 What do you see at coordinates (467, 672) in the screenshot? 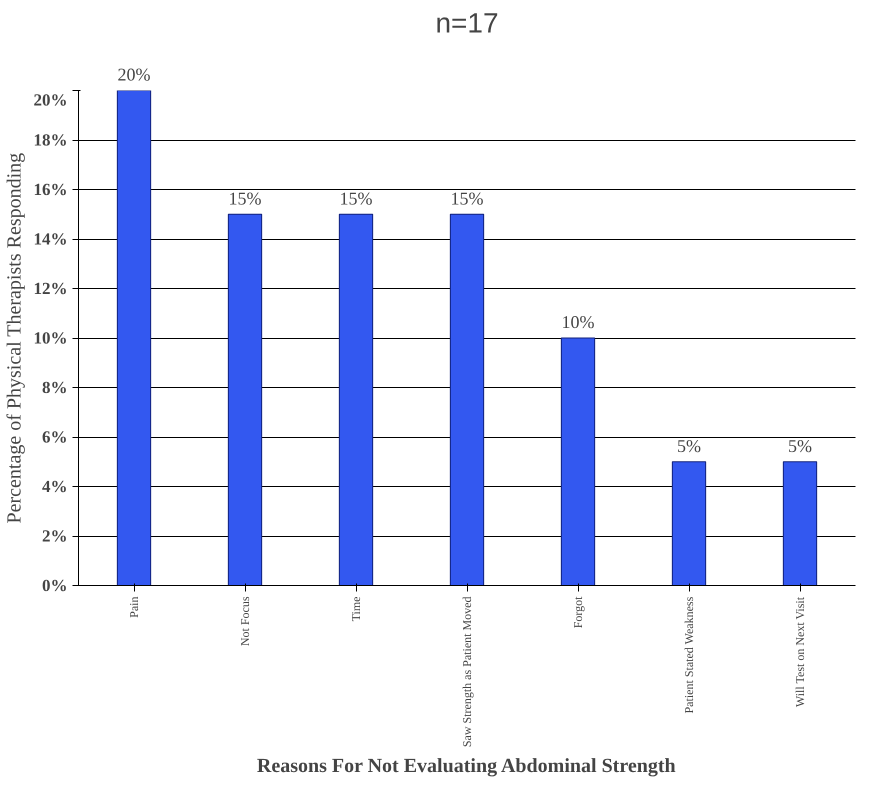
I see `x-tick-label: Saw Strength as Patient Moved` at bounding box center [467, 672].